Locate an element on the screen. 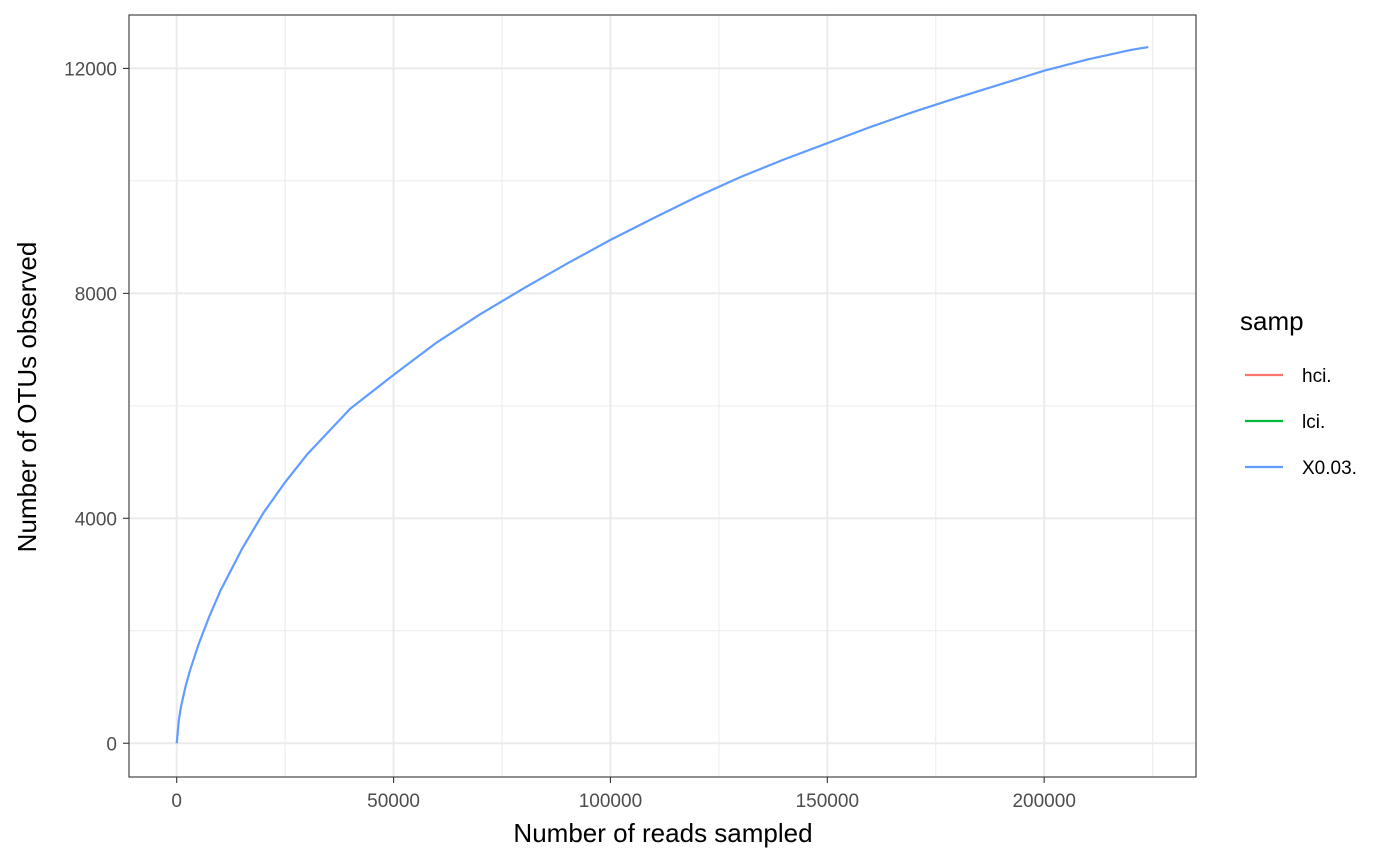  x-axis-title: Number of reads sampled is located at coordinates (662, 833).